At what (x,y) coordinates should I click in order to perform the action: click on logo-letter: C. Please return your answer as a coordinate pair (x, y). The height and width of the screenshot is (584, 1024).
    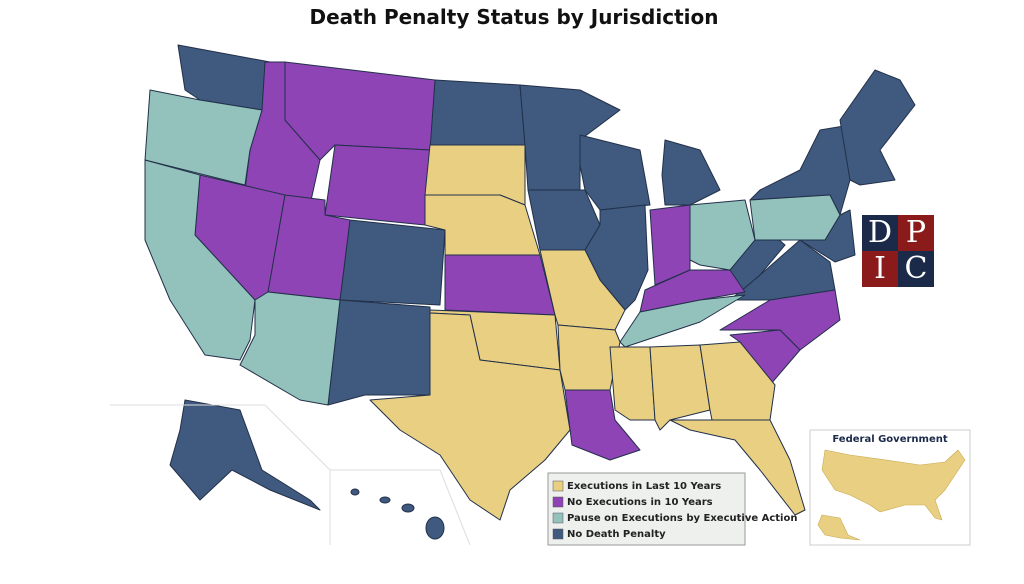
    Looking at the image, I should click on (916, 268).